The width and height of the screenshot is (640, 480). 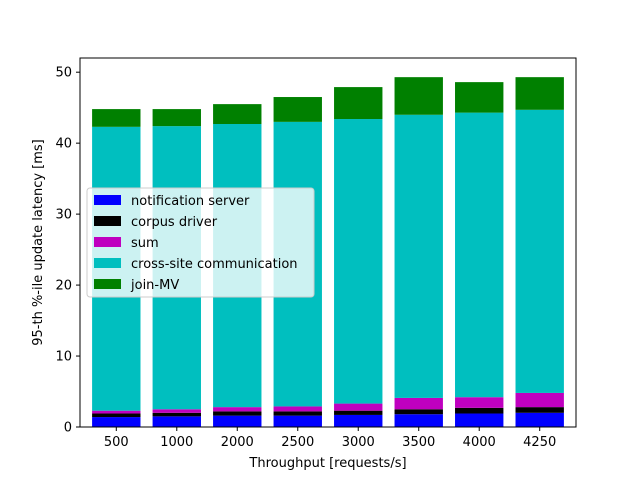 I want to click on y-axis-title: 95-th %-ile update latency [ms], so click(x=38, y=242).